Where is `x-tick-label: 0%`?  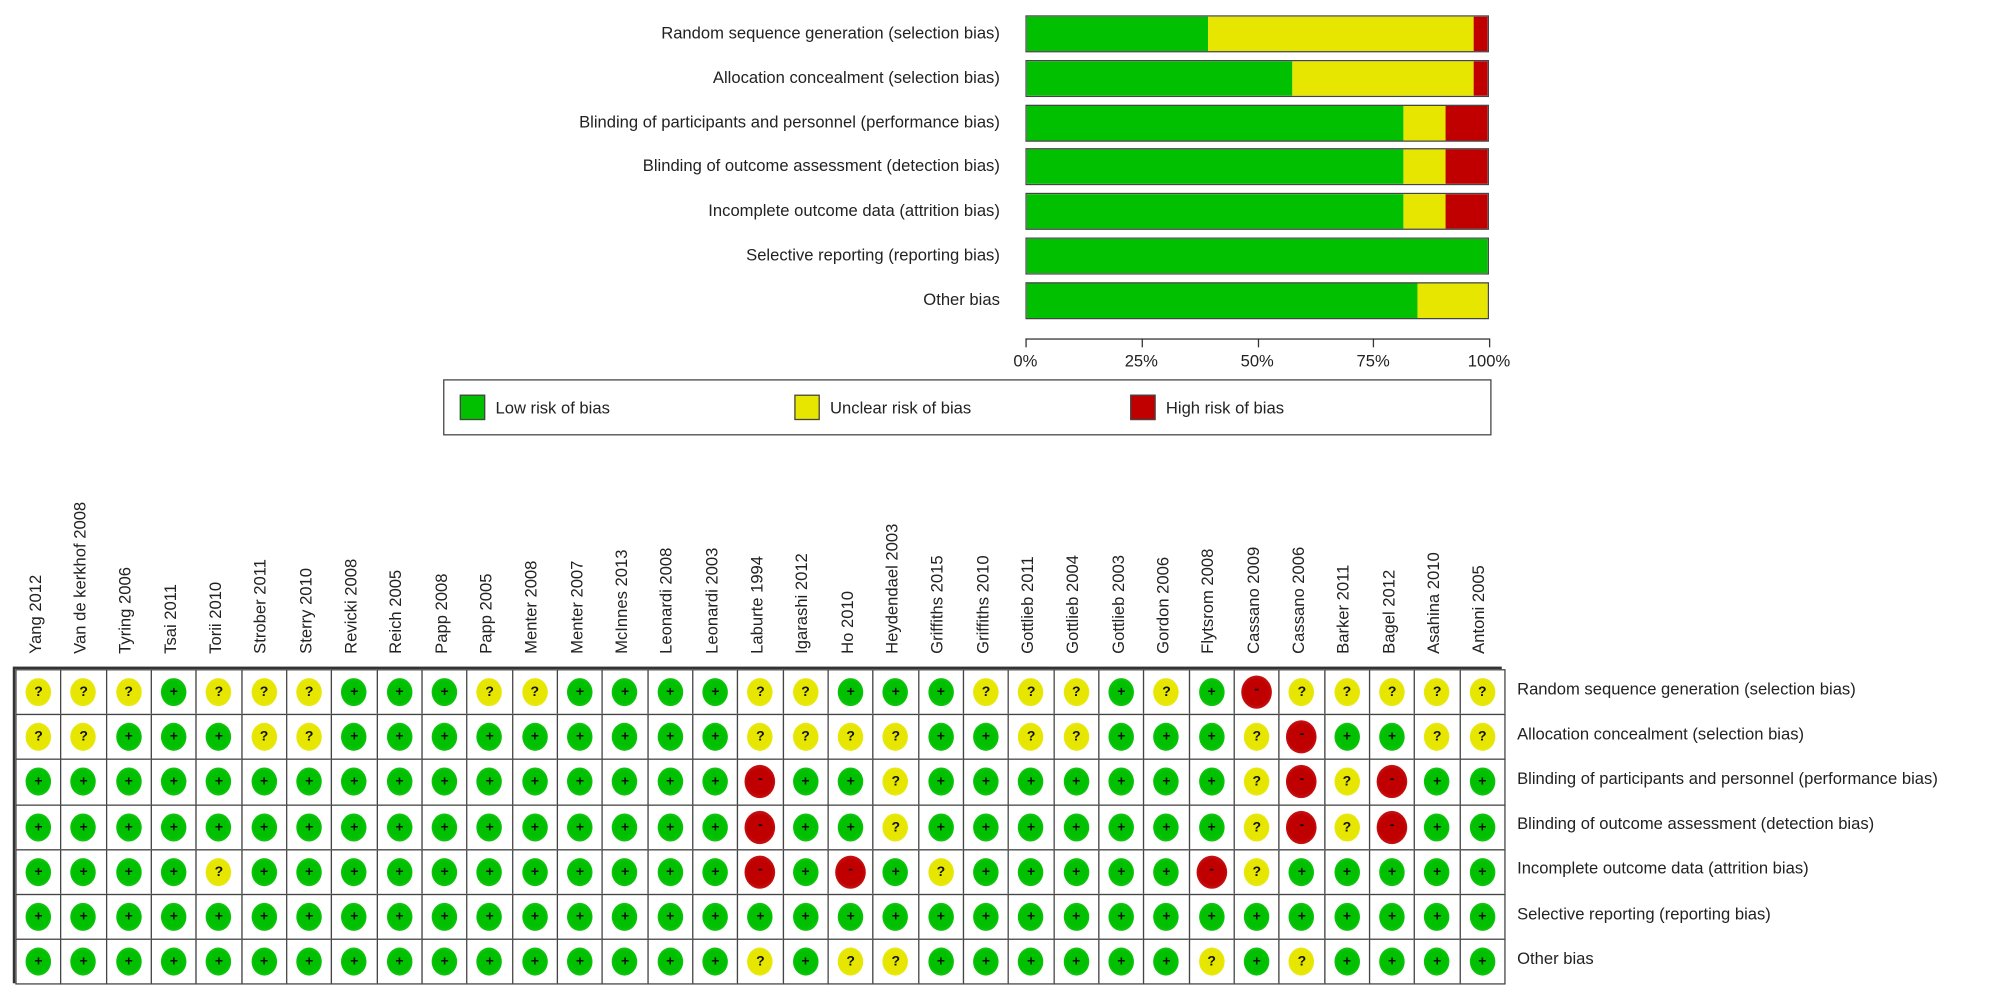 x-tick-label: 0% is located at coordinates (1025, 361).